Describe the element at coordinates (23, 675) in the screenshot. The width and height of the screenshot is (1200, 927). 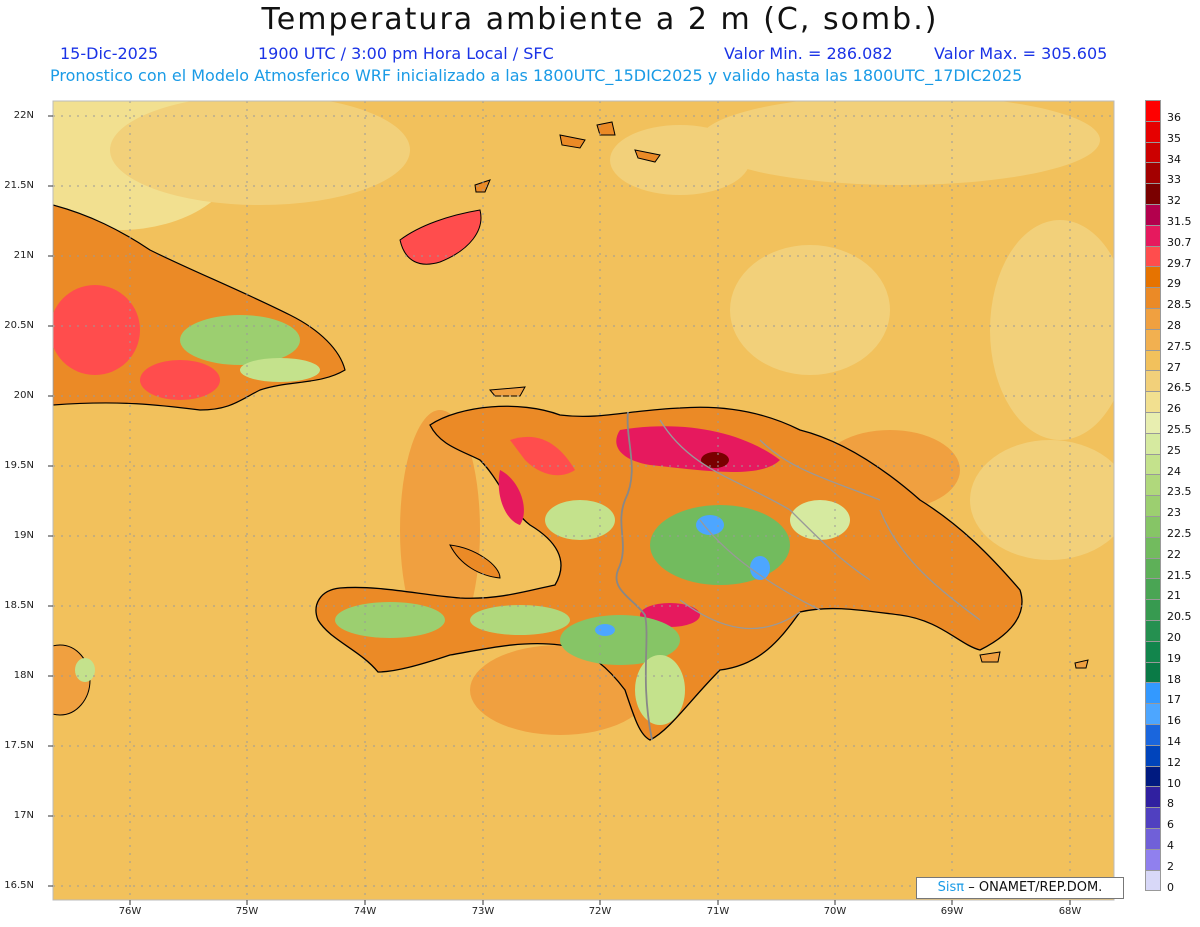
I see `lat-label: 18N` at that location.